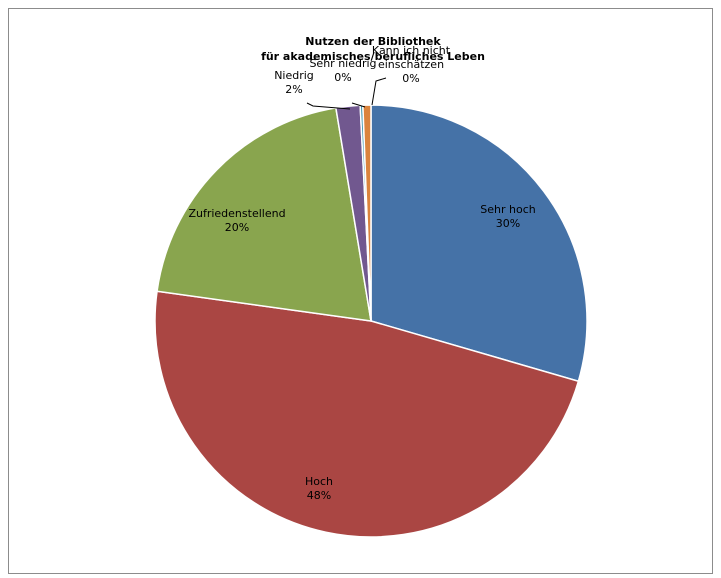  What do you see at coordinates (410, 78) in the screenshot?
I see `slice-label-5-line-2: 0%` at bounding box center [410, 78].